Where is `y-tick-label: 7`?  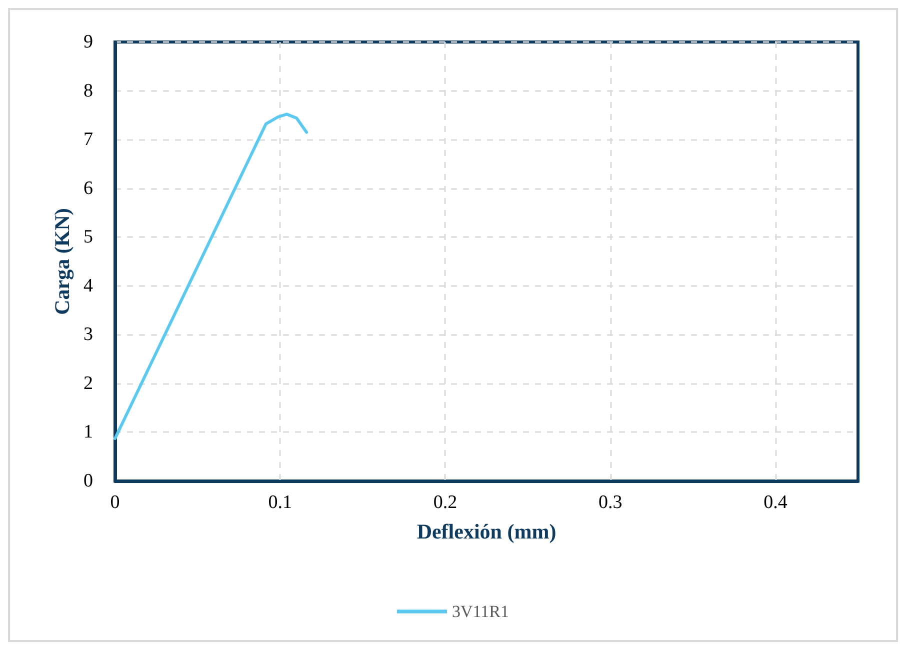
y-tick-label: 7 is located at coordinates (88, 139).